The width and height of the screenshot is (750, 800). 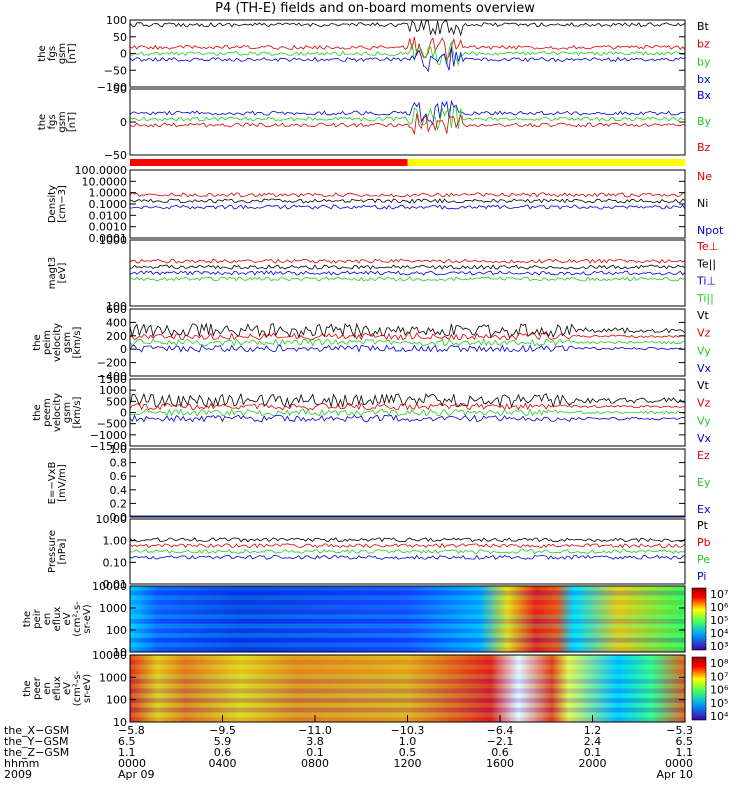 I want to click on legend-label-Ti||: Ti||, so click(x=705, y=298).